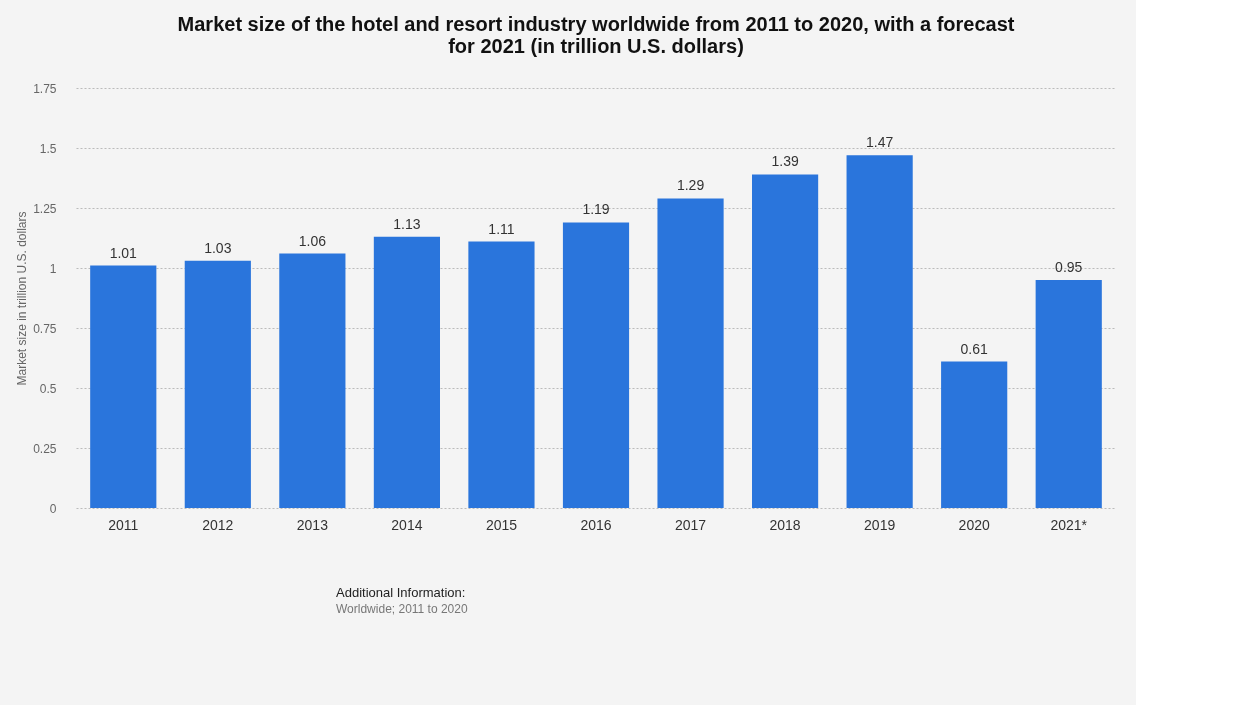 Image resolution: width=1243 pixels, height=728 pixels. I want to click on x-tick-label: 2019, so click(880, 524).